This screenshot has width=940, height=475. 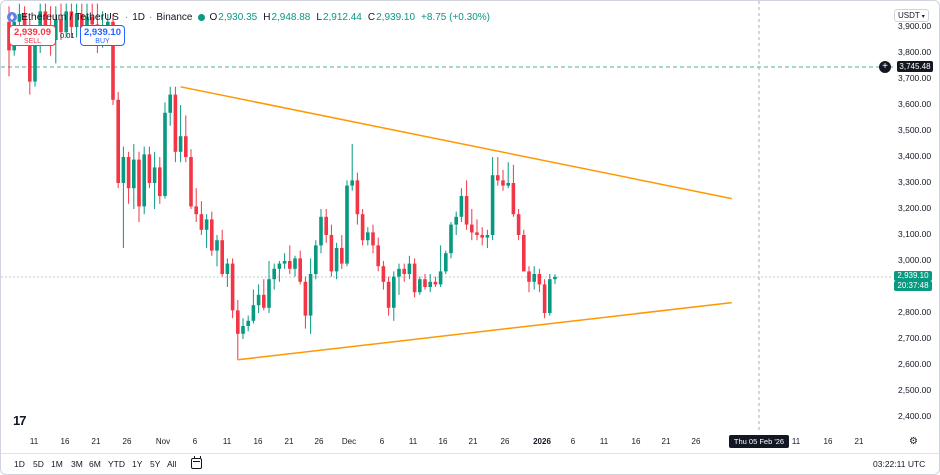 I want to click on low-label: L, so click(x=319, y=17).